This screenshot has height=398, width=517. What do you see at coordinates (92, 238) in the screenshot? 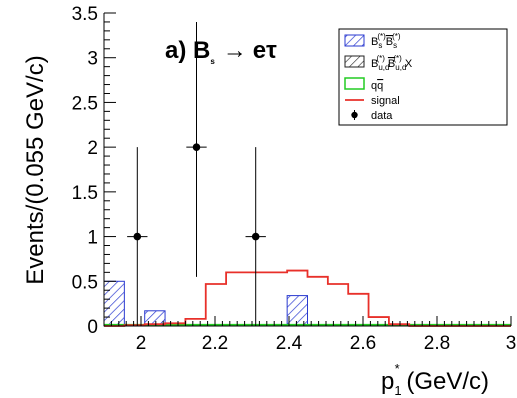
I see `y-tick-label-2: 1` at bounding box center [92, 238].